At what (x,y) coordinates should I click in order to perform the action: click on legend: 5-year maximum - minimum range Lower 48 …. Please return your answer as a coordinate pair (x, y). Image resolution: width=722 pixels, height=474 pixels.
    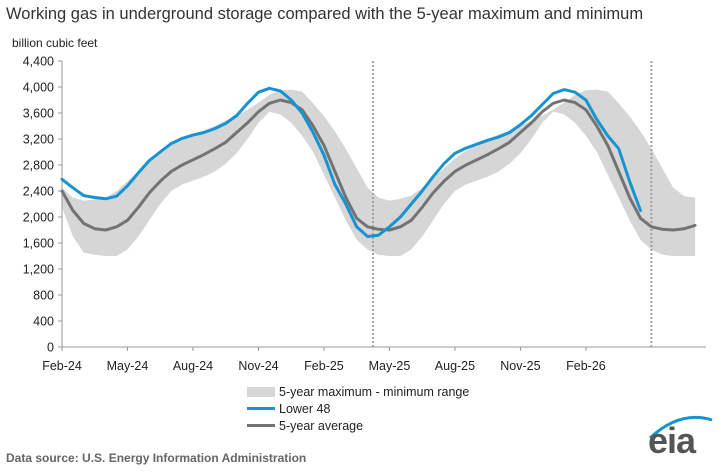
    Looking at the image, I should click on (358, 408).